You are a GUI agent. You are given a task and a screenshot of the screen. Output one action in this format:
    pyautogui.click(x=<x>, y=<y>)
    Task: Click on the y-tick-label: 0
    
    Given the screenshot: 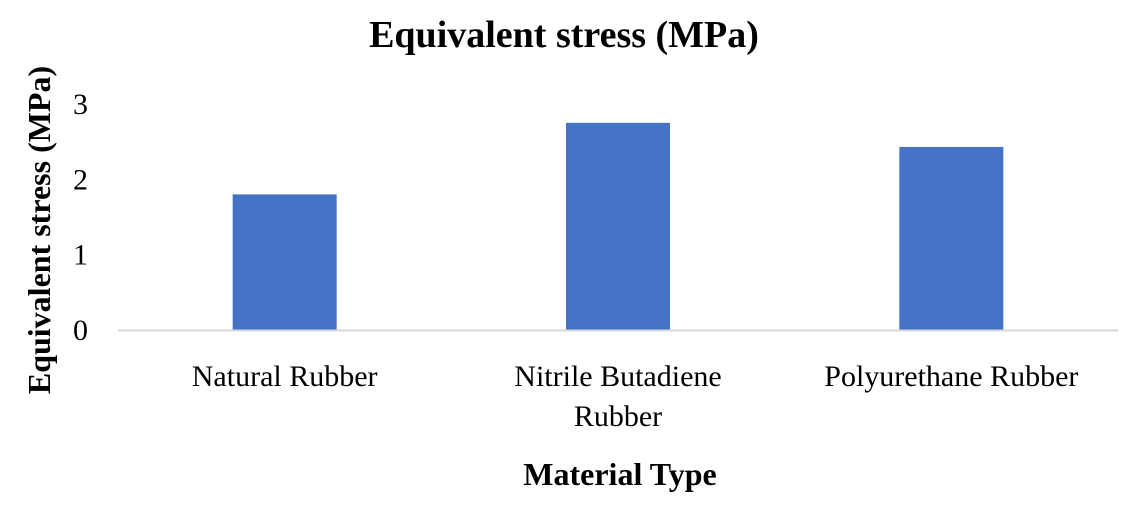 What is the action you would take?
    pyautogui.click(x=80, y=330)
    